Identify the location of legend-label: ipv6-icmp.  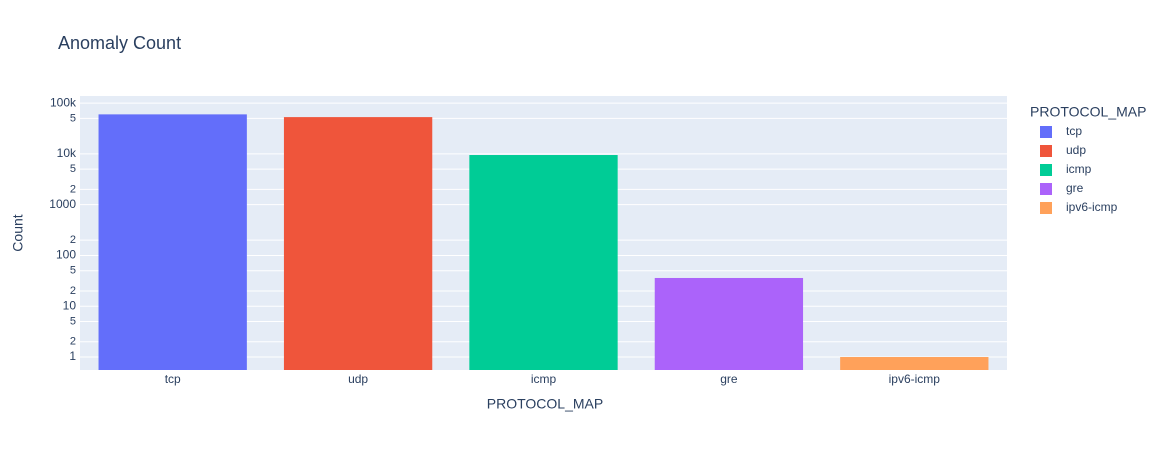
(1092, 207).